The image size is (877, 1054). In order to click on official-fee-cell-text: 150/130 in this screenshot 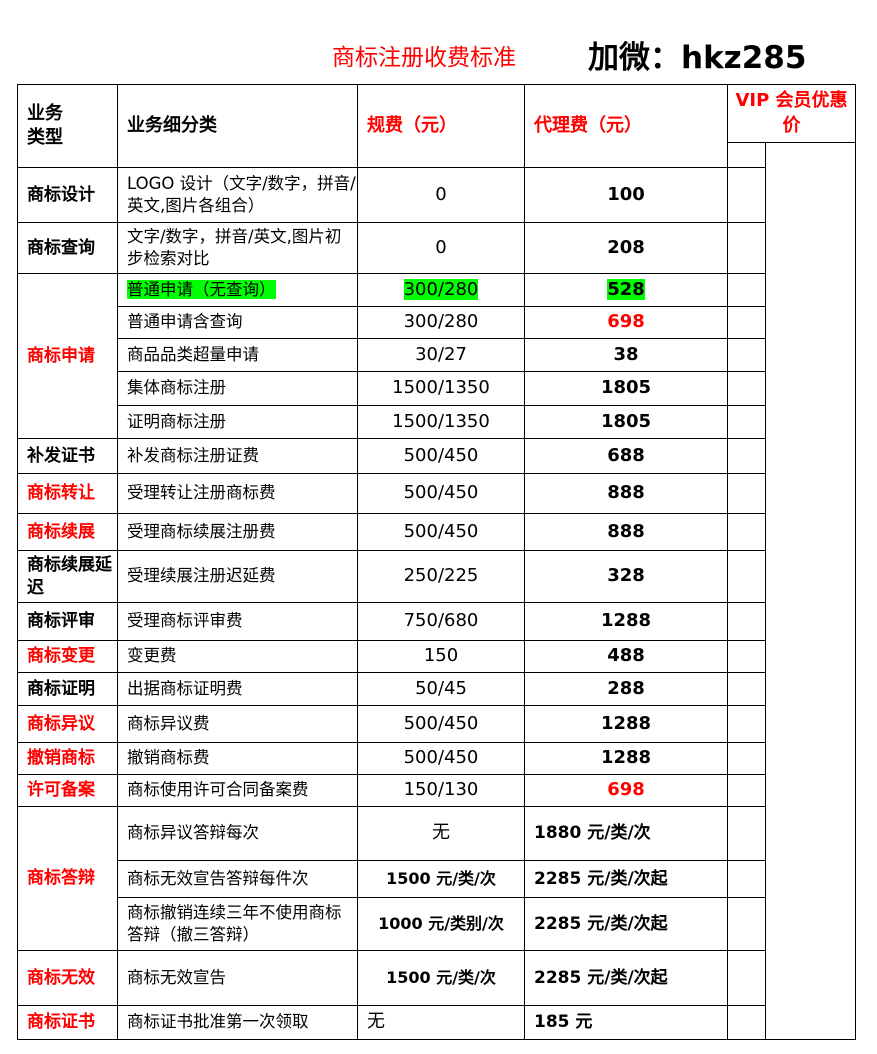, I will do `click(441, 790)`.